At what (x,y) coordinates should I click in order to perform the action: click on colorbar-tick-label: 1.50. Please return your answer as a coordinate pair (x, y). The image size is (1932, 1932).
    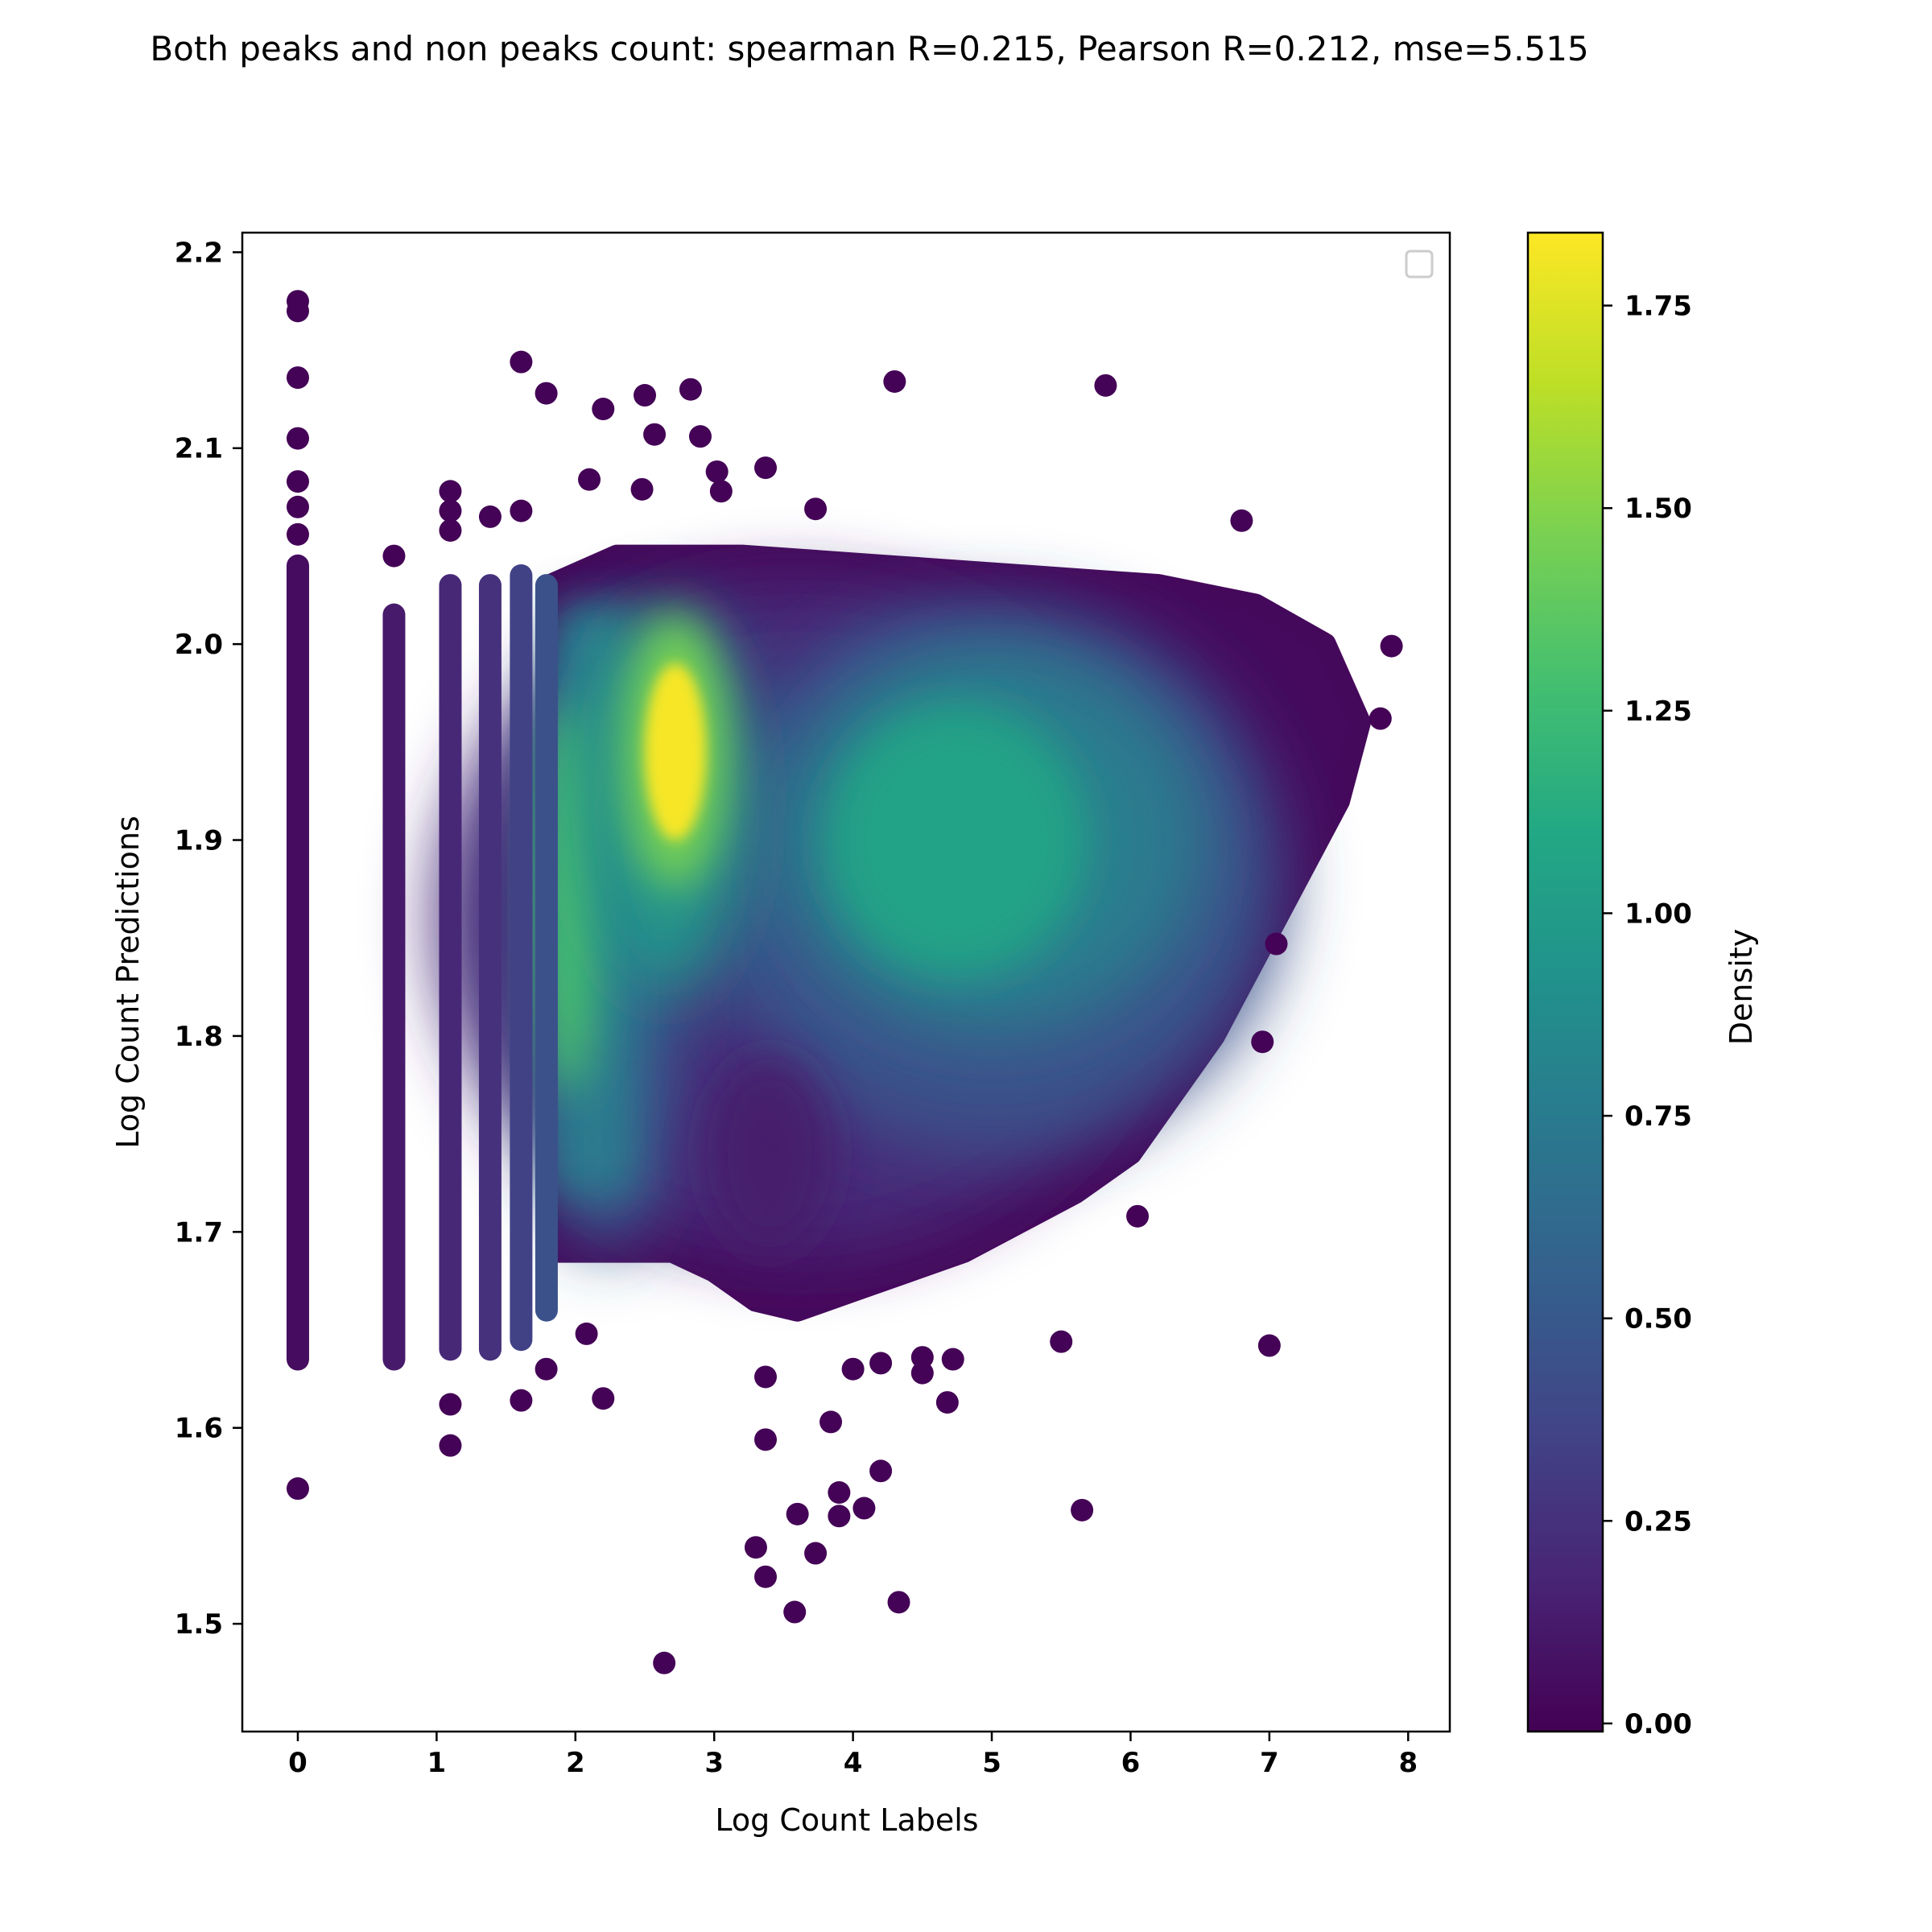
    Looking at the image, I should click on (1658, 509).